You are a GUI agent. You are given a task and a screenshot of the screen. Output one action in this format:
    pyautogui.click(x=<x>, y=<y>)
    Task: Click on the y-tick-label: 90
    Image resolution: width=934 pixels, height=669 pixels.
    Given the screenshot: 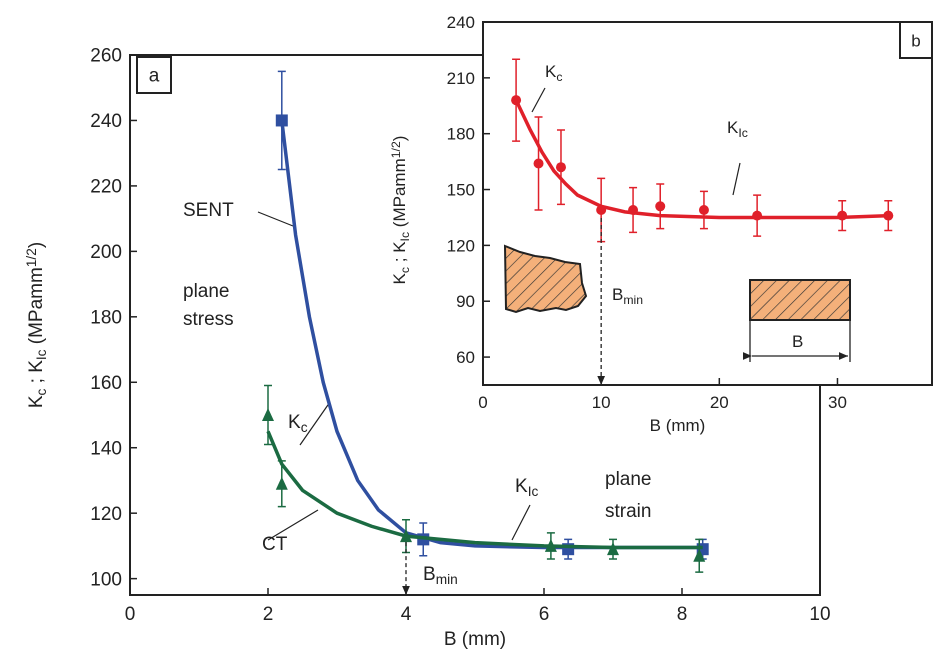 What is the action you would take?
    pyautogui.click(x=465, y=301)
    